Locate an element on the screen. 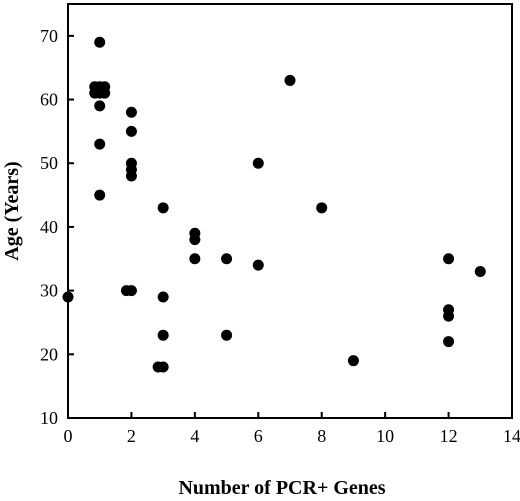 Image resolution: width=520 pixels, height=501 pixels. x-axis-ticks: 0 2 4 6 8 10 12 14 is located at coordinates (292, 429).